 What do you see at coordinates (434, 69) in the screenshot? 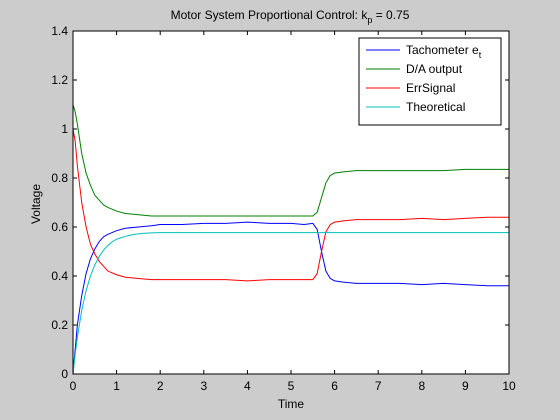
I see `legend-label-1: D/A output` at bounding box center [434, 69].